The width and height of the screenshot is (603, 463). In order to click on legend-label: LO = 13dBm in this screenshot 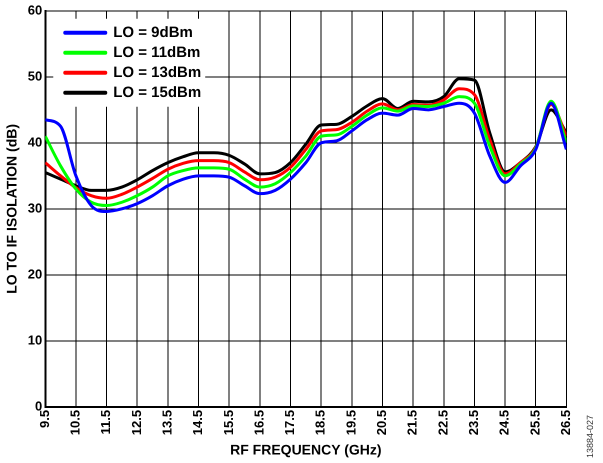, I will do `click(157, 72)`.